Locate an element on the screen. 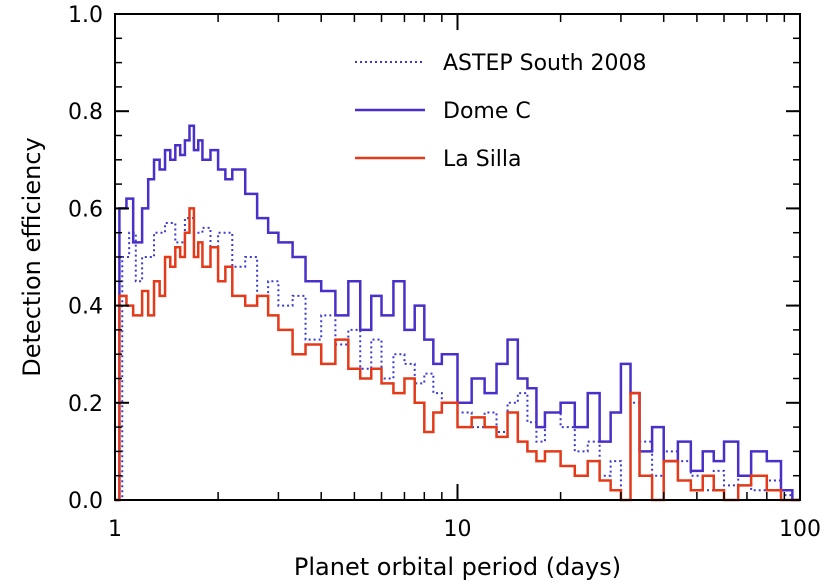  x-tick-label: 1 is located at coordinates (115, 529).